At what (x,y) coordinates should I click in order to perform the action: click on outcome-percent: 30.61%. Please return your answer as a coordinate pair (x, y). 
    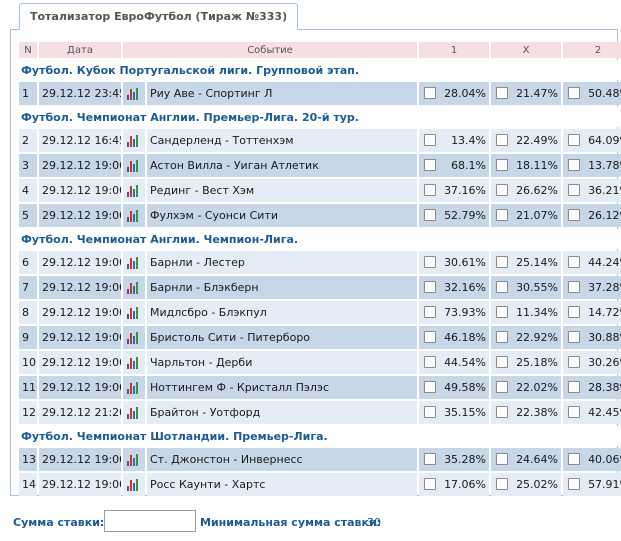
    Looking at the image, I should click on (465, 262).